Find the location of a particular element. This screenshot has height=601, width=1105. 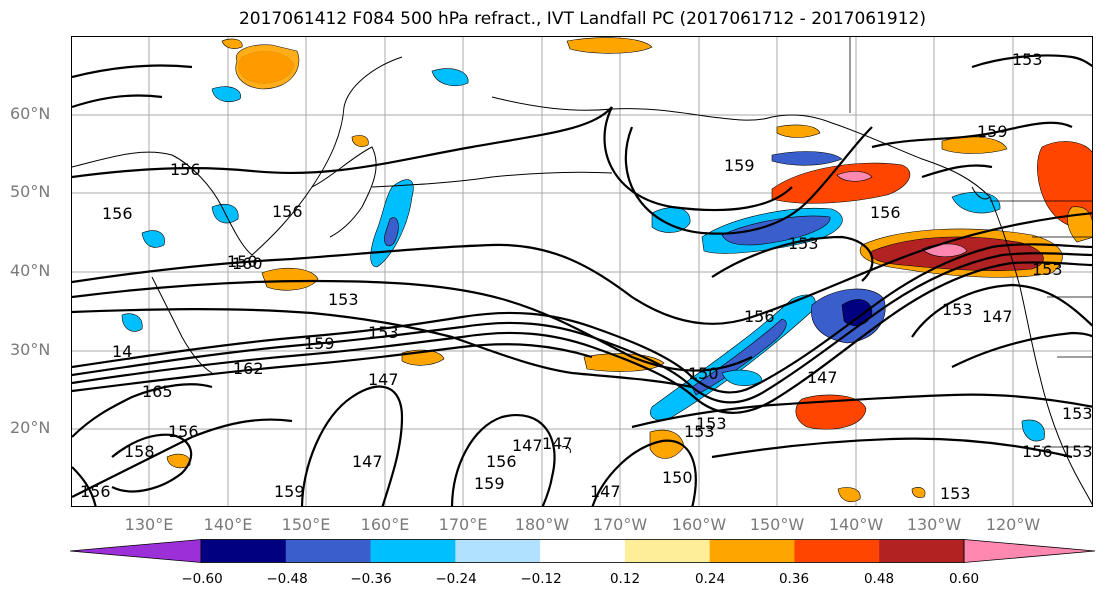

contour-label: 162 is located at coordinates (248, 368).